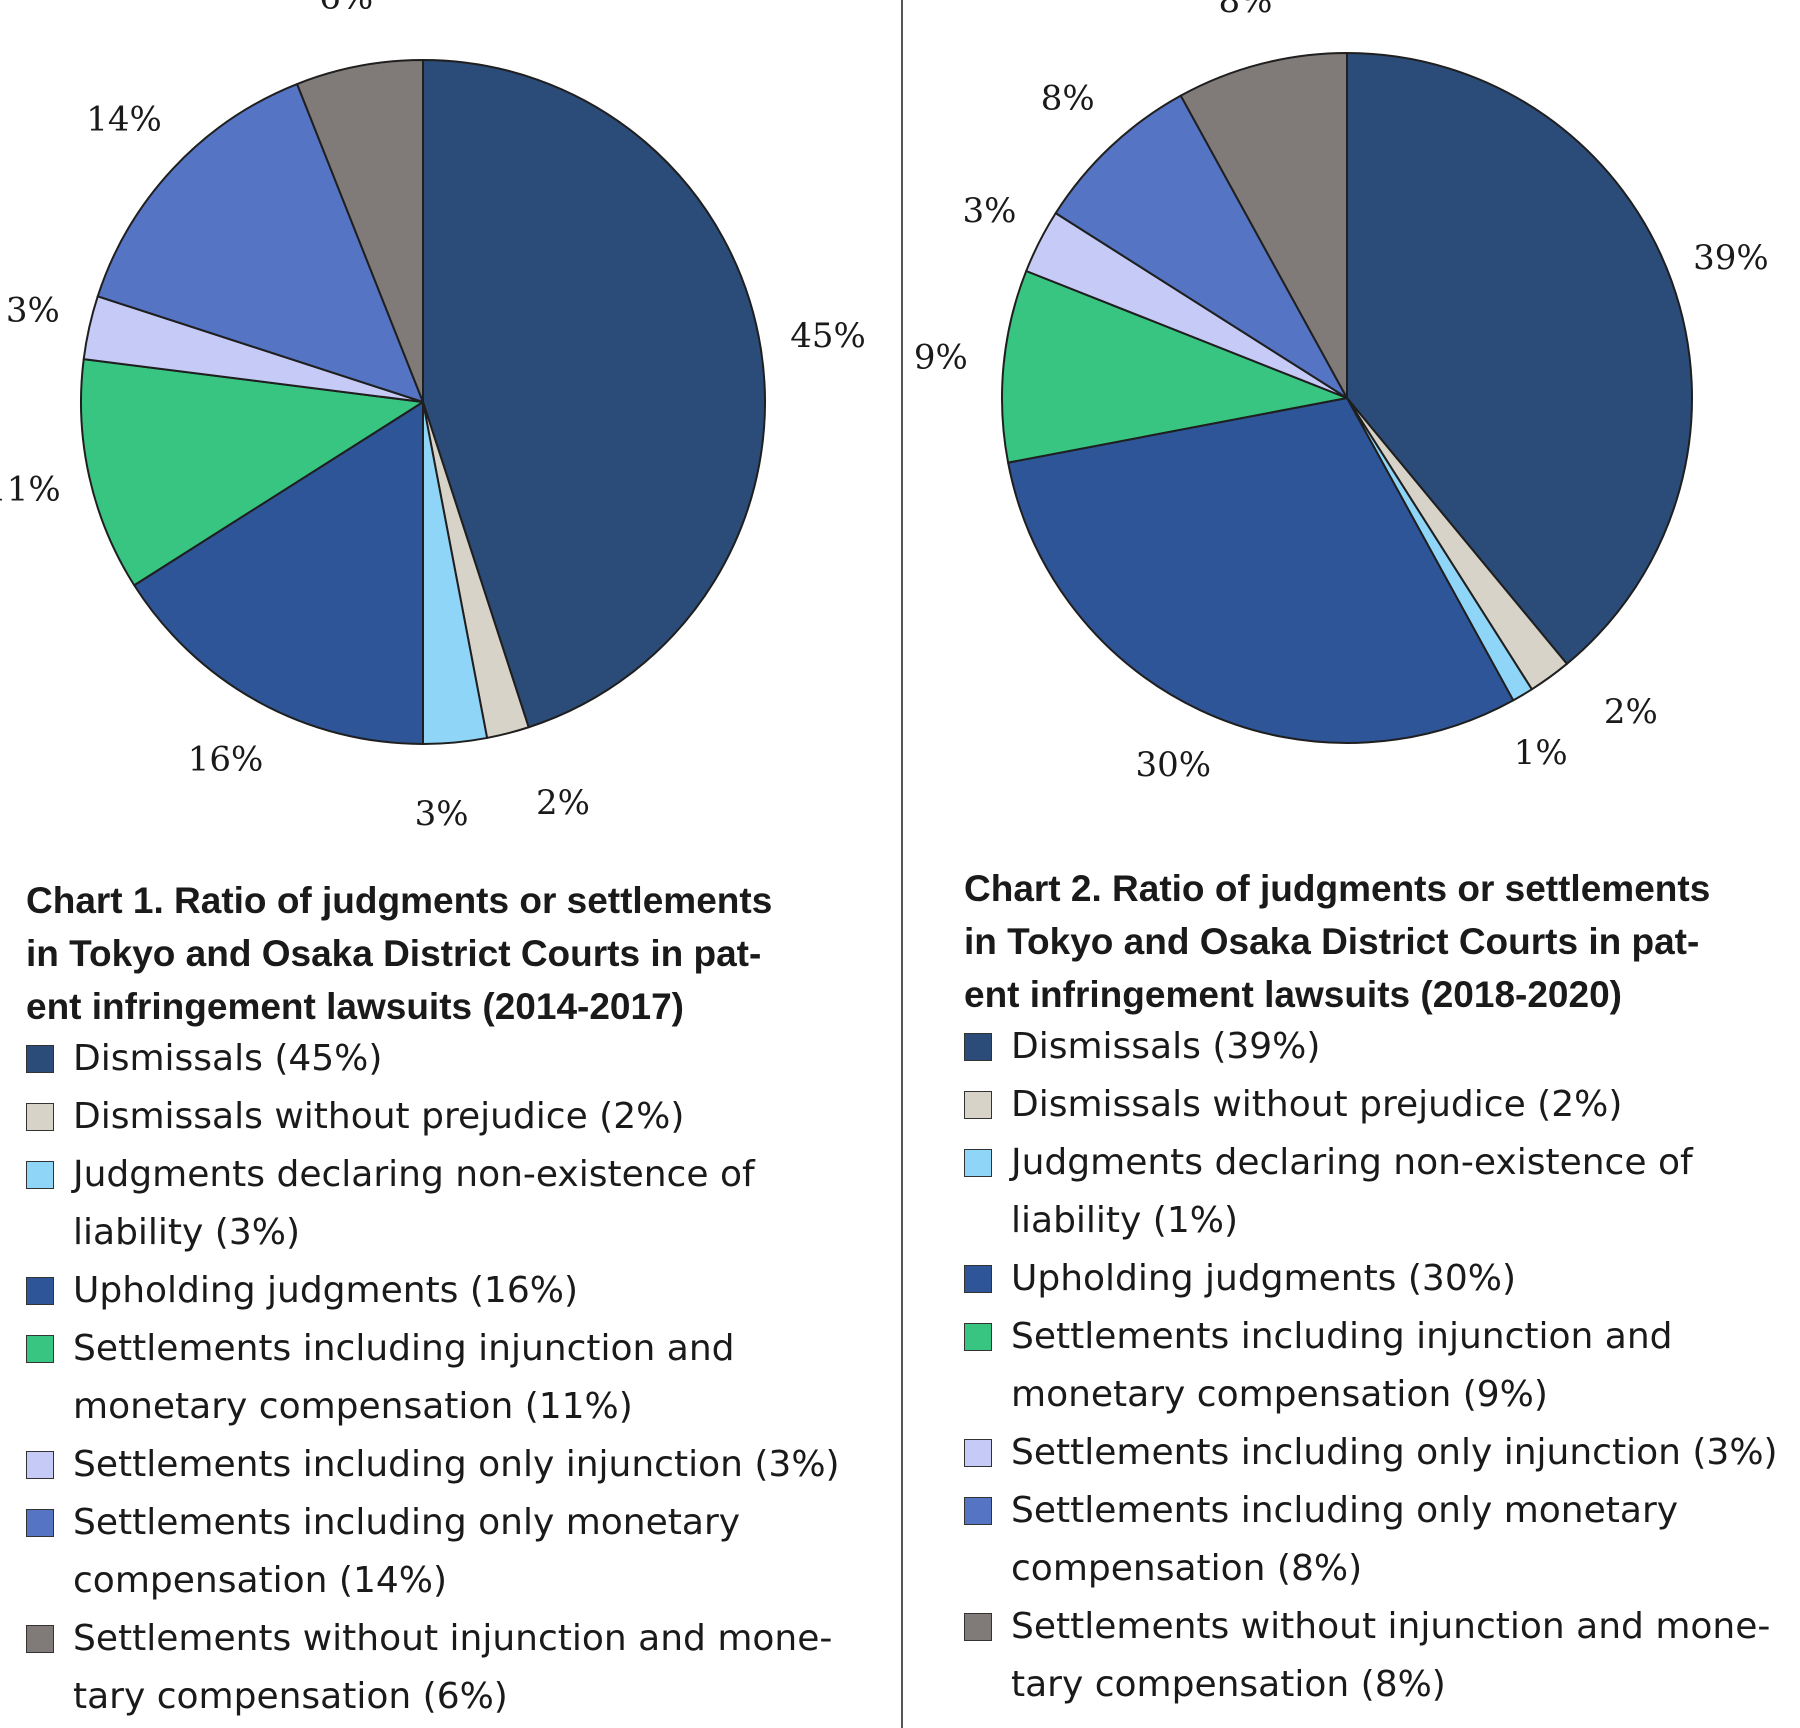 This screenshot has height=1728, width=1800. I want to click on chart-2-slice-label-3: 1%, so click(1541, 753).